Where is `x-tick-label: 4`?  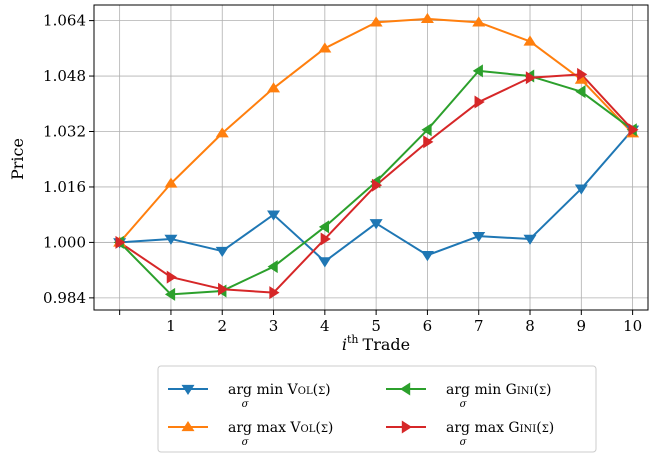 x-tick-label: 4 is located at coordinates (325, 326).